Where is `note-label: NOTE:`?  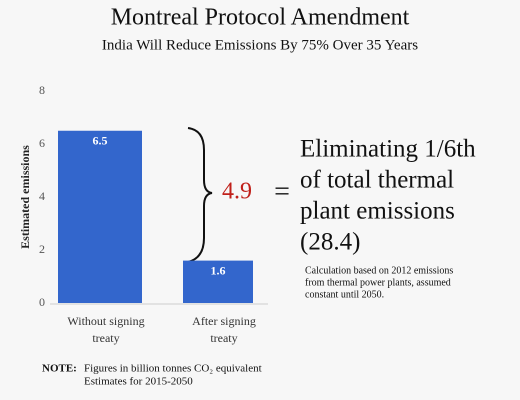 note-label: NOTE: is located at coordinates (59, 369).